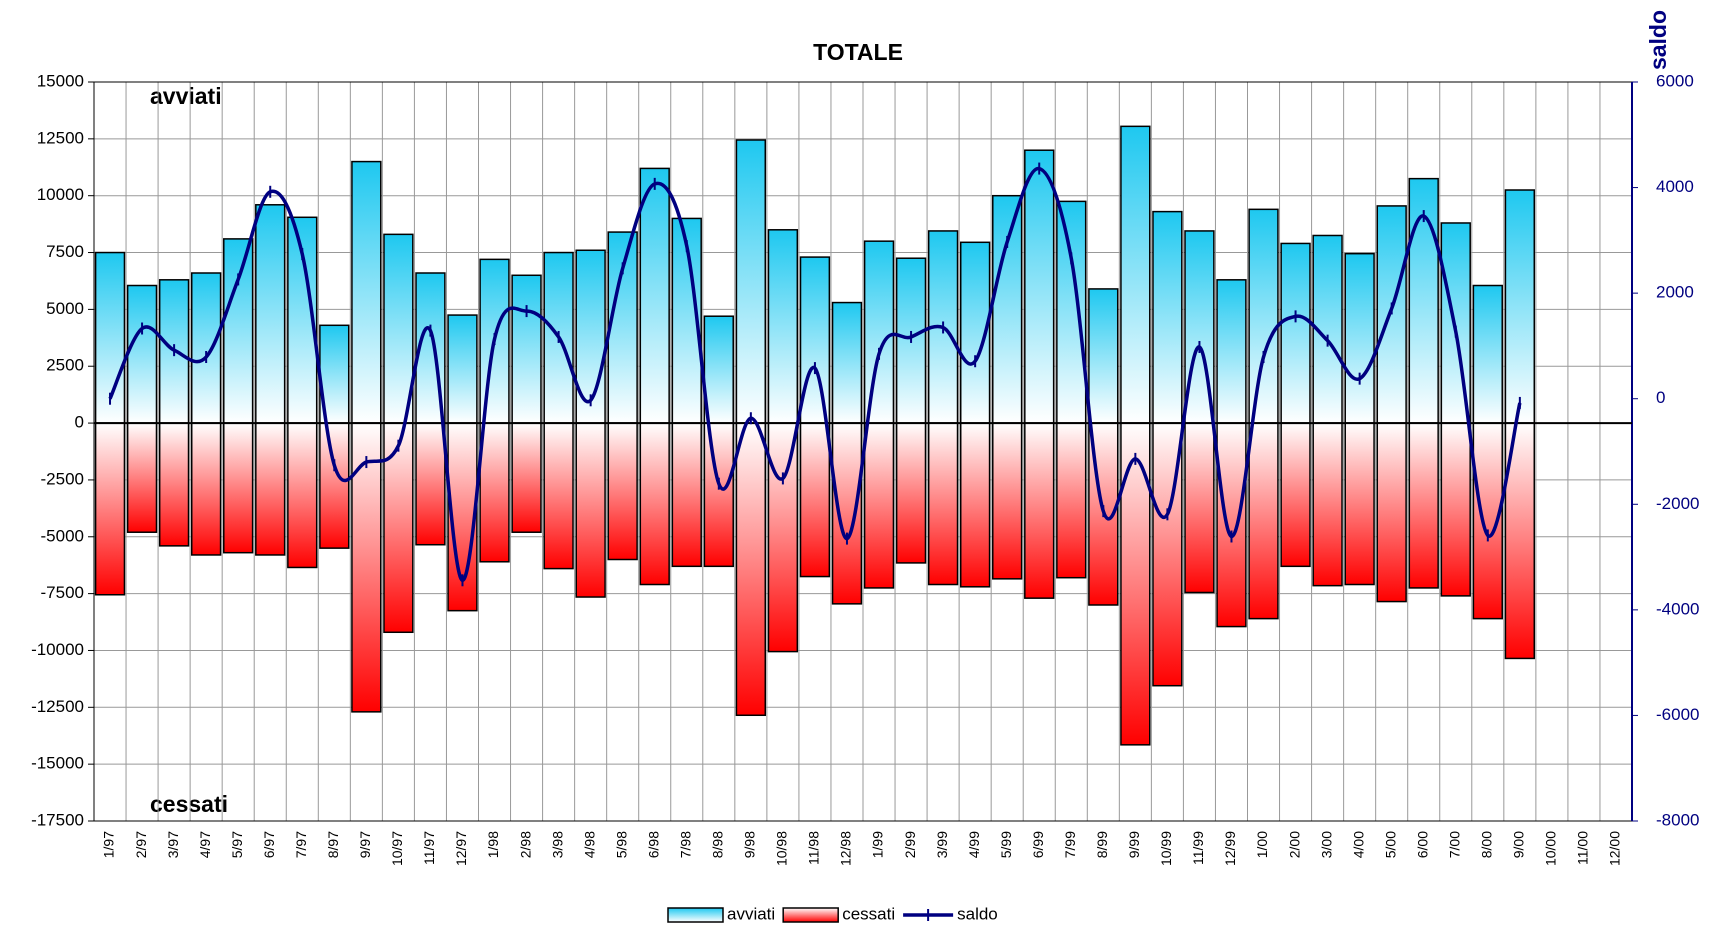 This screenshot has width=1717, height=930. Describe the element at coordinates (810, 915) in the screenshot. I see `legend-swatch` at that location.